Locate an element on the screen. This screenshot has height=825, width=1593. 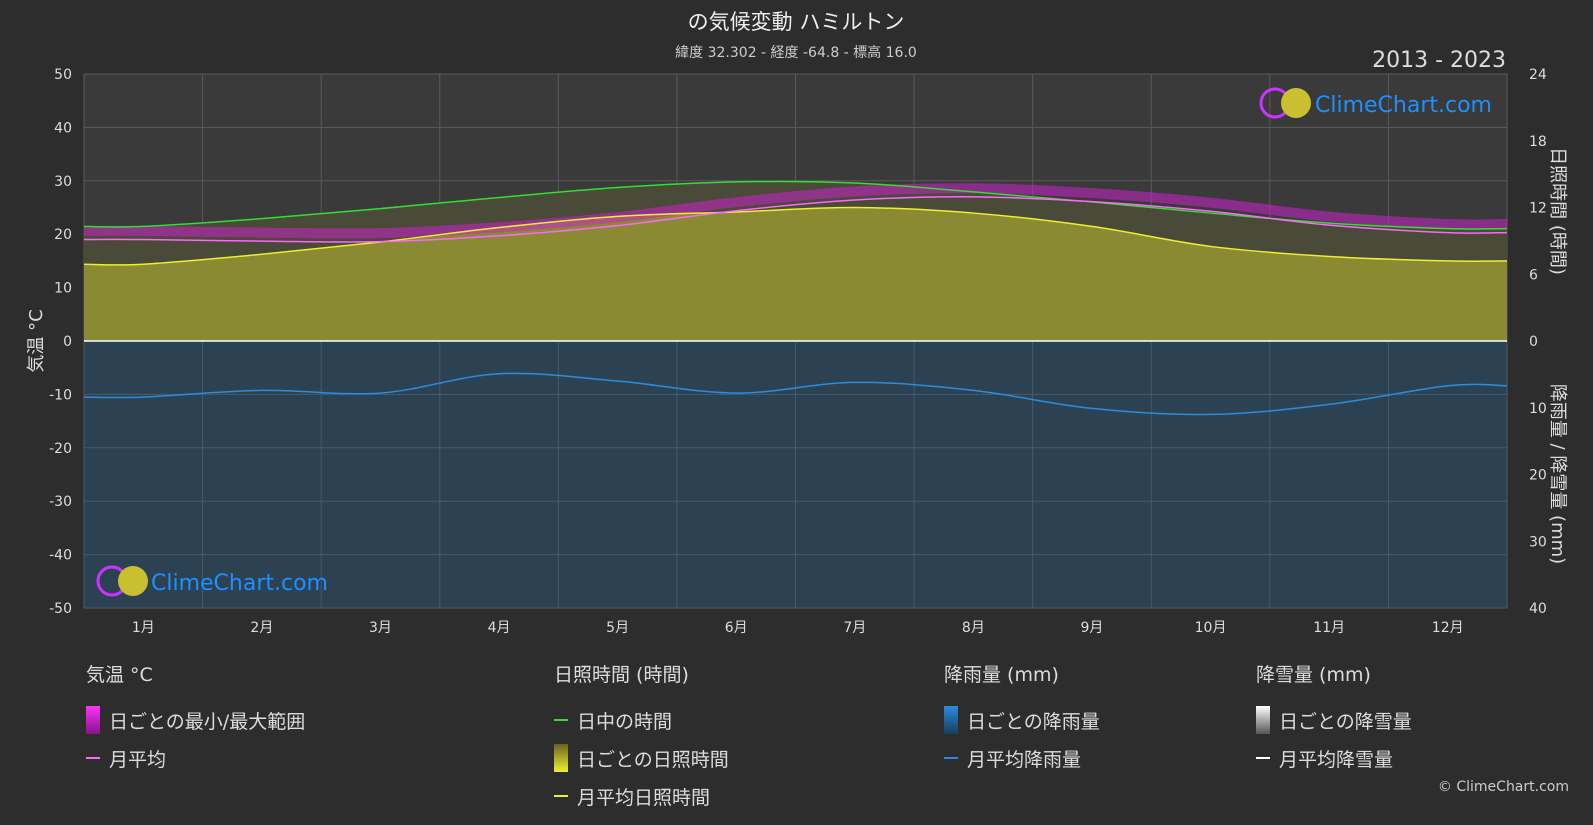
left-tick-label: 0 is located at coordinates (67, 342).